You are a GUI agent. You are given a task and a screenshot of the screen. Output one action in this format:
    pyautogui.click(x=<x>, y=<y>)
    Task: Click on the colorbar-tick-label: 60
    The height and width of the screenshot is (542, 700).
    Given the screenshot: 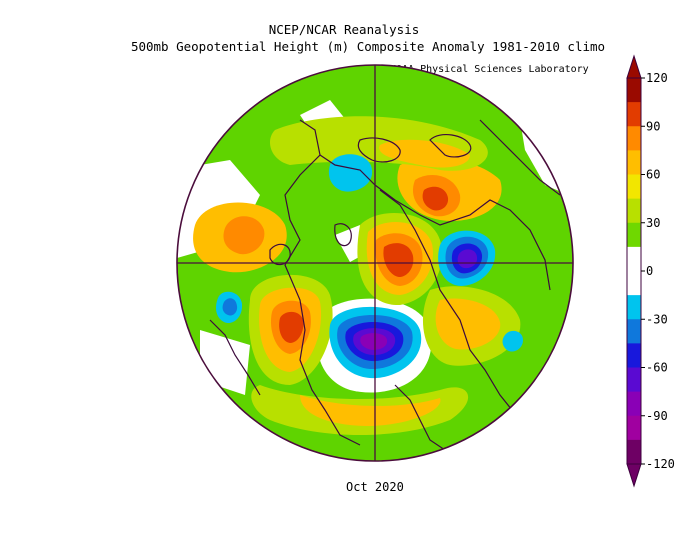 What is the action you would take?
    pyautogui.click(x=653, y=175)
    